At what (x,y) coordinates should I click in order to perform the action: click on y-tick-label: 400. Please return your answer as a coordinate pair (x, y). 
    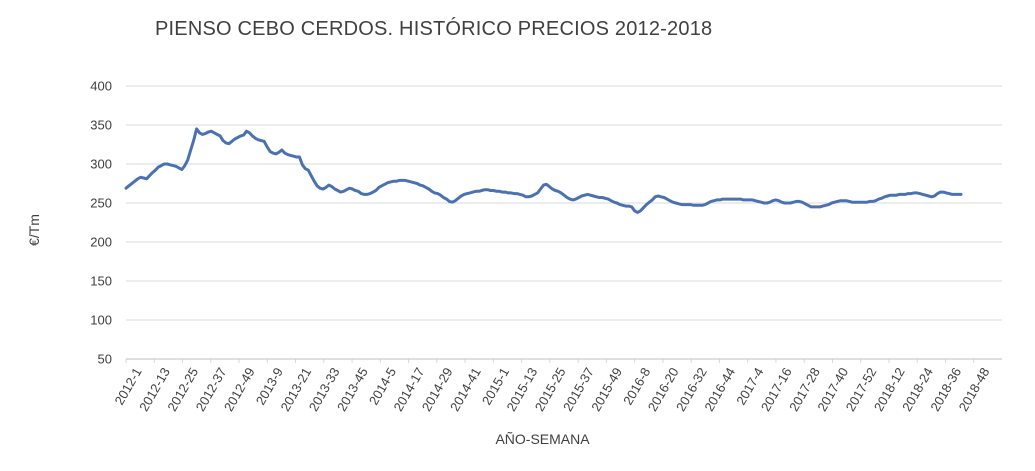
    Looking at the image, I should click on (101, 86).